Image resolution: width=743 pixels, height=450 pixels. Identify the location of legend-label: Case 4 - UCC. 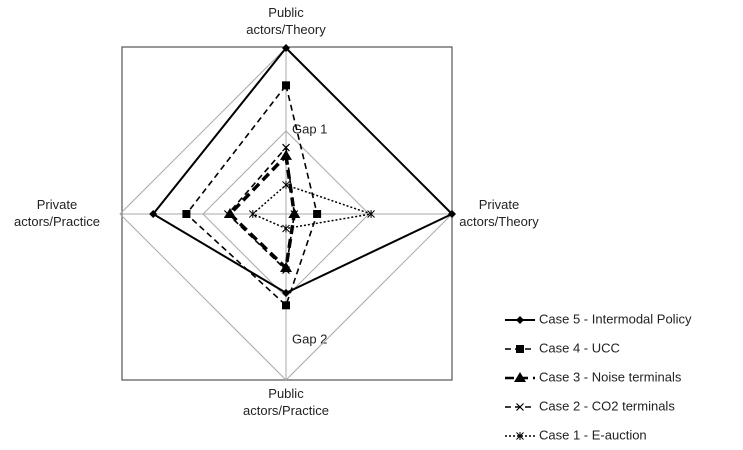
(579, 347).